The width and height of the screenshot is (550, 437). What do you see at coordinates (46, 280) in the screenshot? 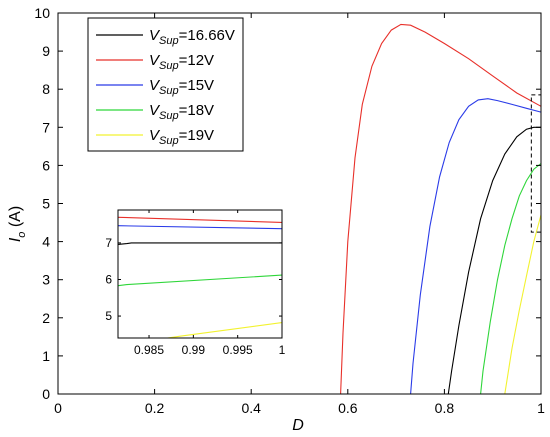
I see `y-tick-label: 3` at bounding box center [46, 280].